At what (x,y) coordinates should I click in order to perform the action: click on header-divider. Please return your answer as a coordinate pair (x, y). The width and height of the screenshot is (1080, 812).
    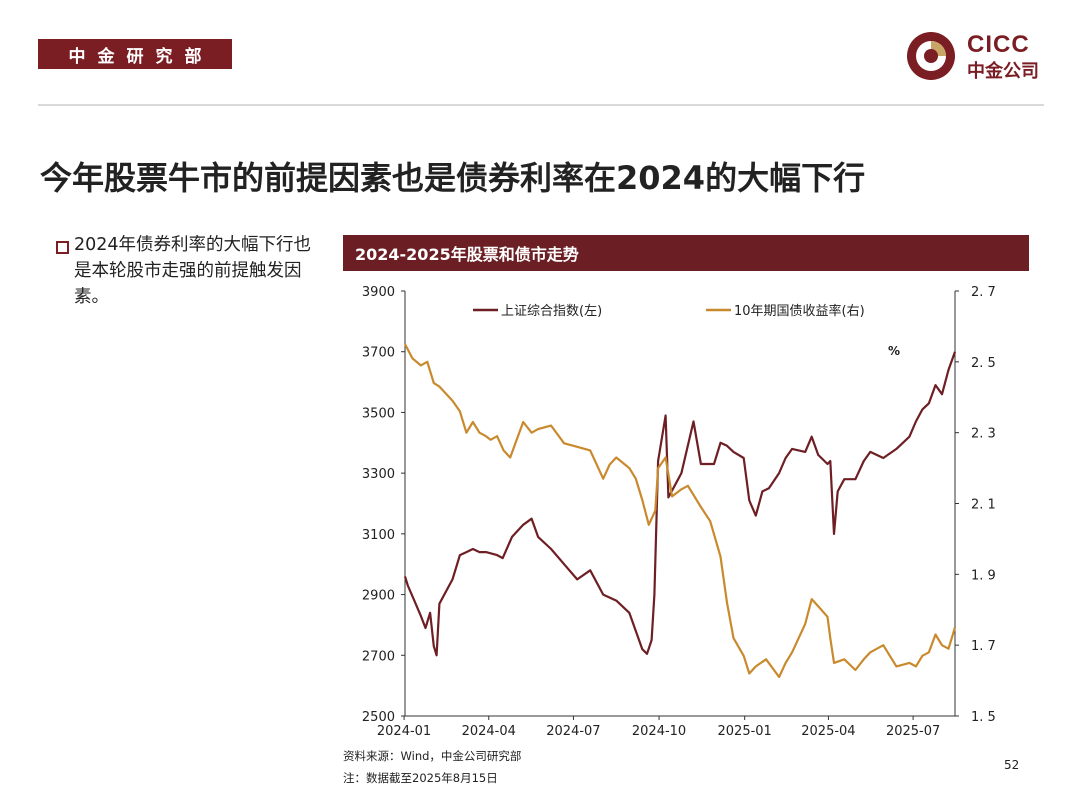
    Looking at the image, I should click on (541, 105).